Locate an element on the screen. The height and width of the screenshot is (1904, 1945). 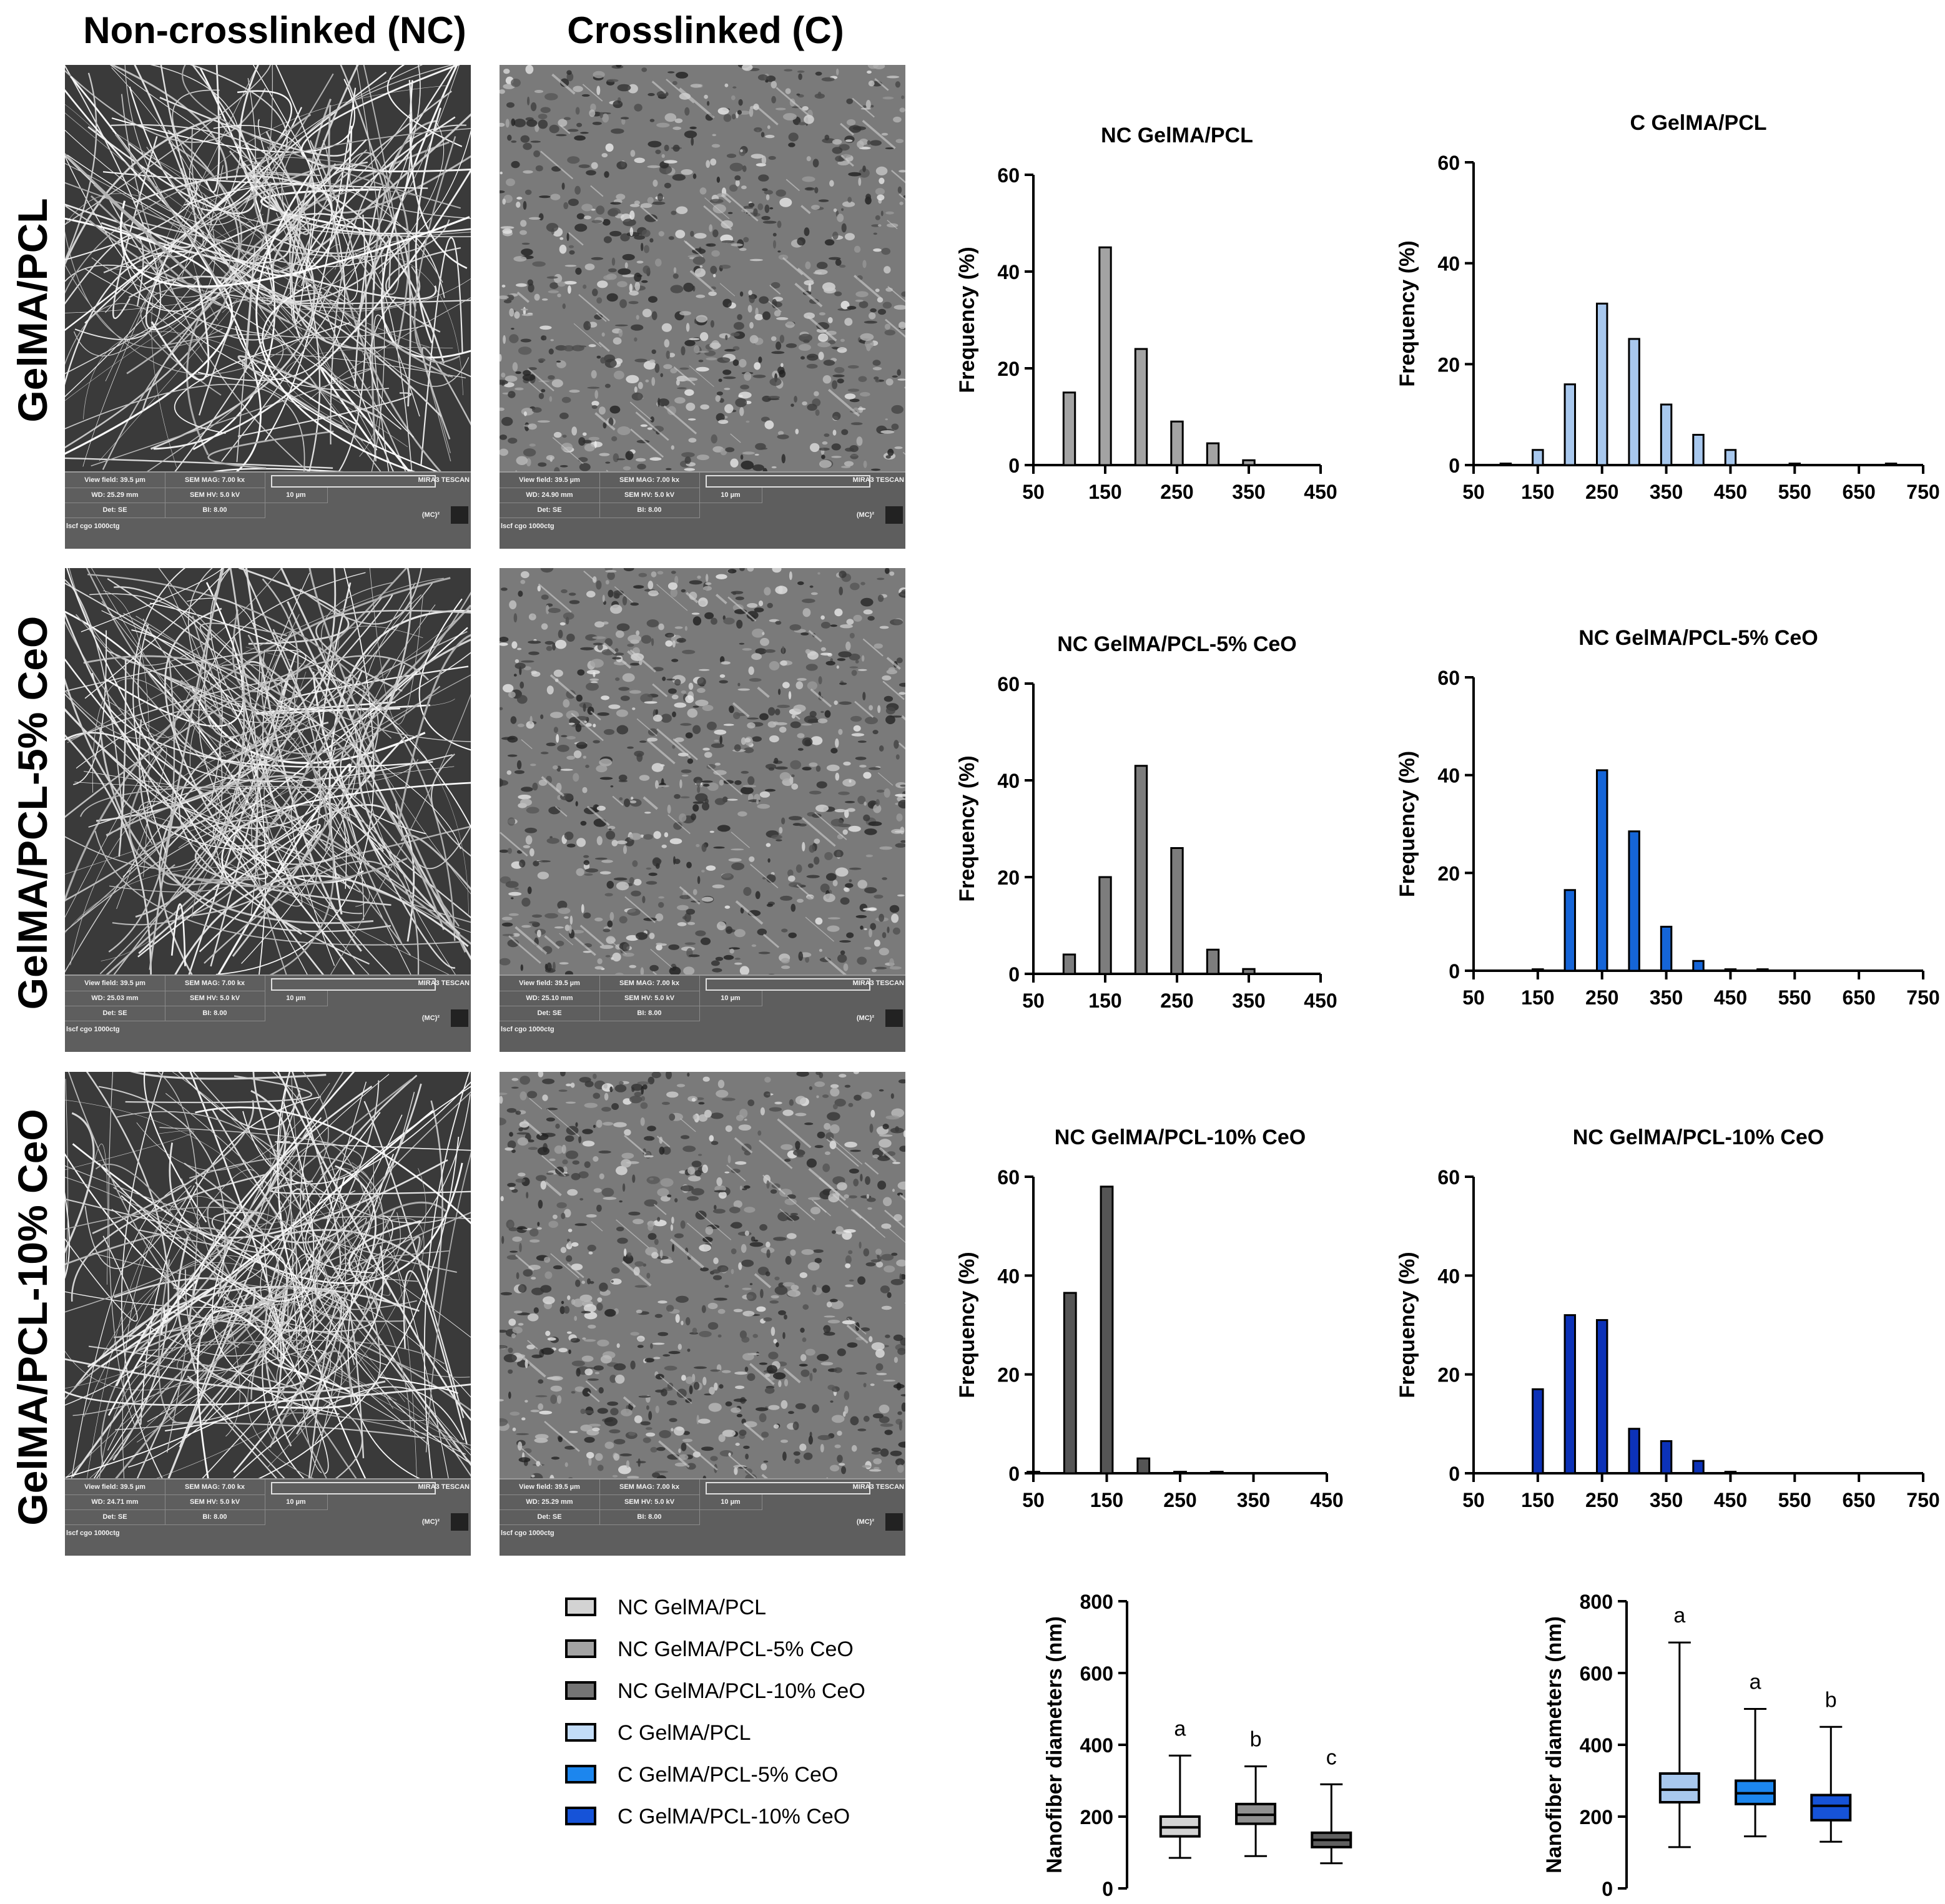
chart-title: NC GelMA/PCL is located at coordinates (1177, 135).